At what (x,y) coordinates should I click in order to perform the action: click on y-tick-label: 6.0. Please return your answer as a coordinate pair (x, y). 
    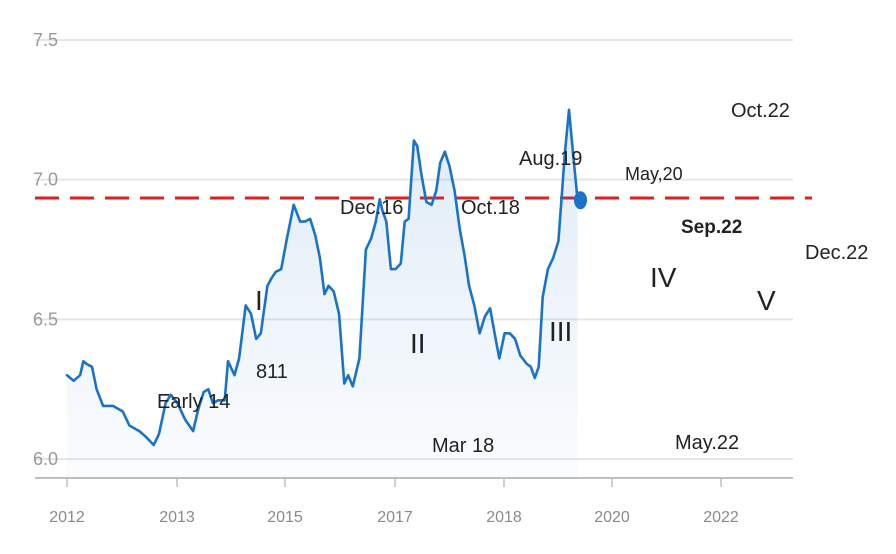
    Looking at the image, I should click on (45, 459).